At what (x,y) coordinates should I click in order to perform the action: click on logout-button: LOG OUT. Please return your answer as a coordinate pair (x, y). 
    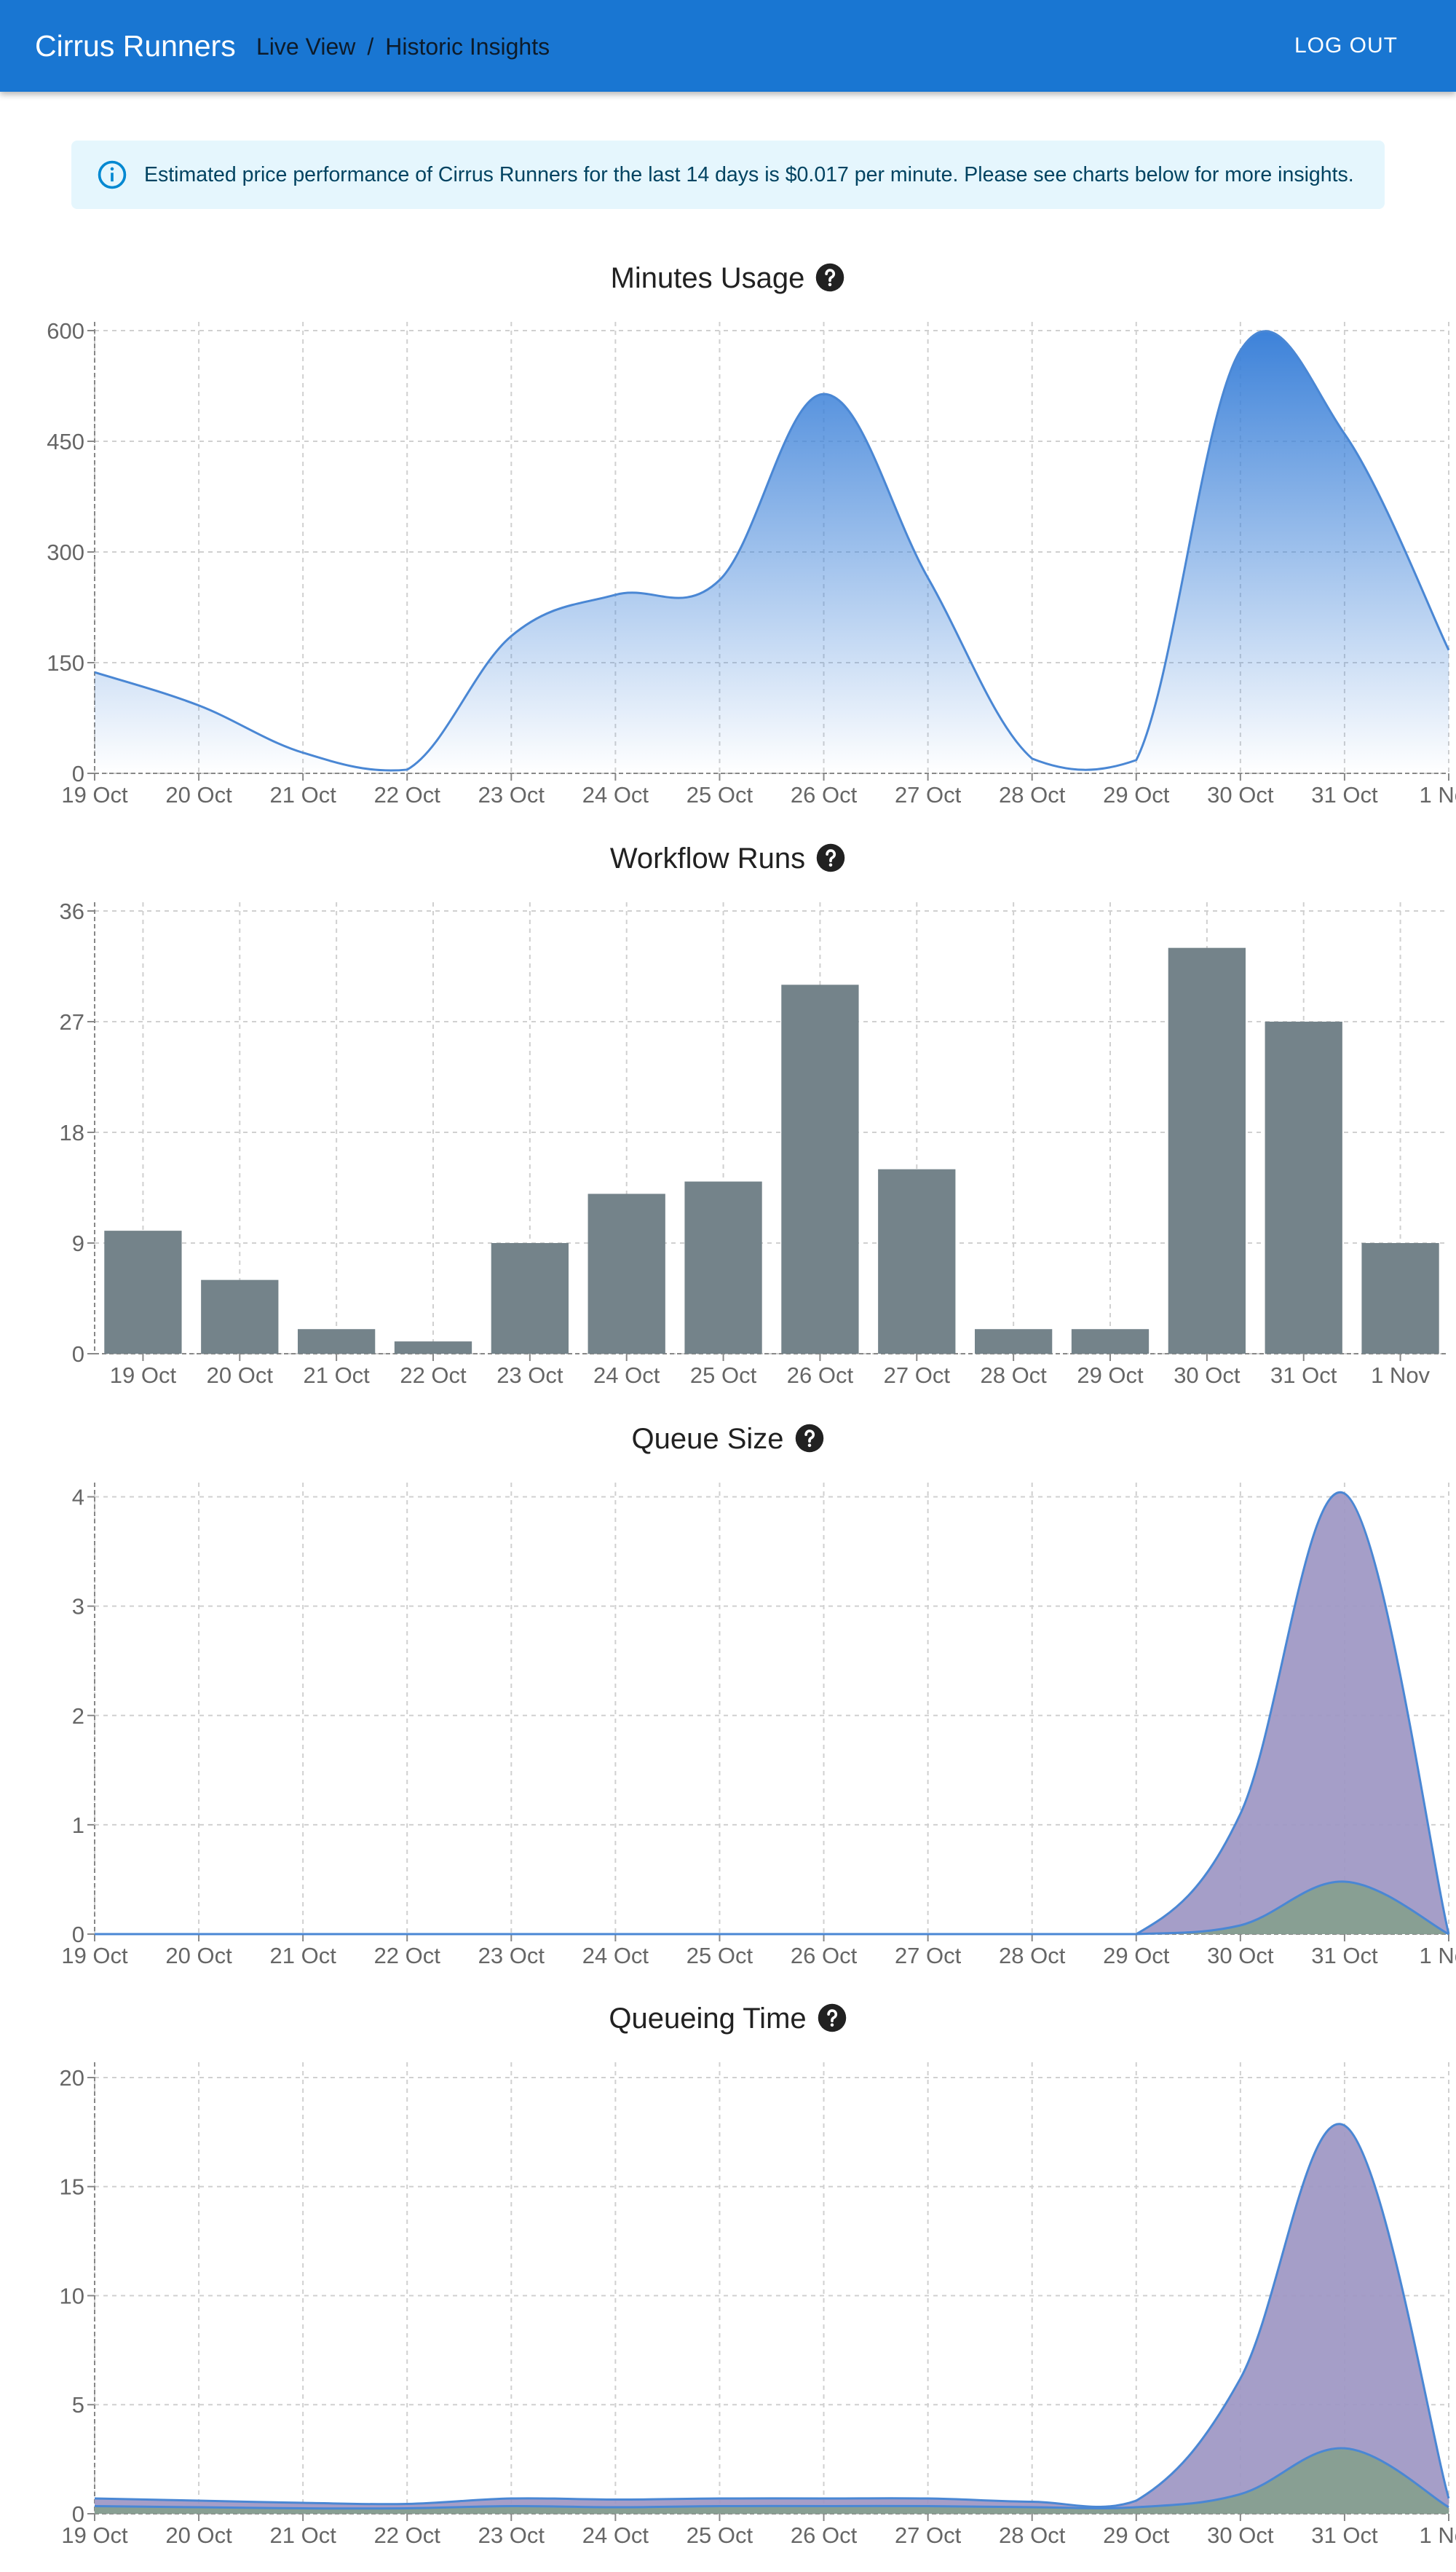
    Looking at the image, I should click on (1346, 45).